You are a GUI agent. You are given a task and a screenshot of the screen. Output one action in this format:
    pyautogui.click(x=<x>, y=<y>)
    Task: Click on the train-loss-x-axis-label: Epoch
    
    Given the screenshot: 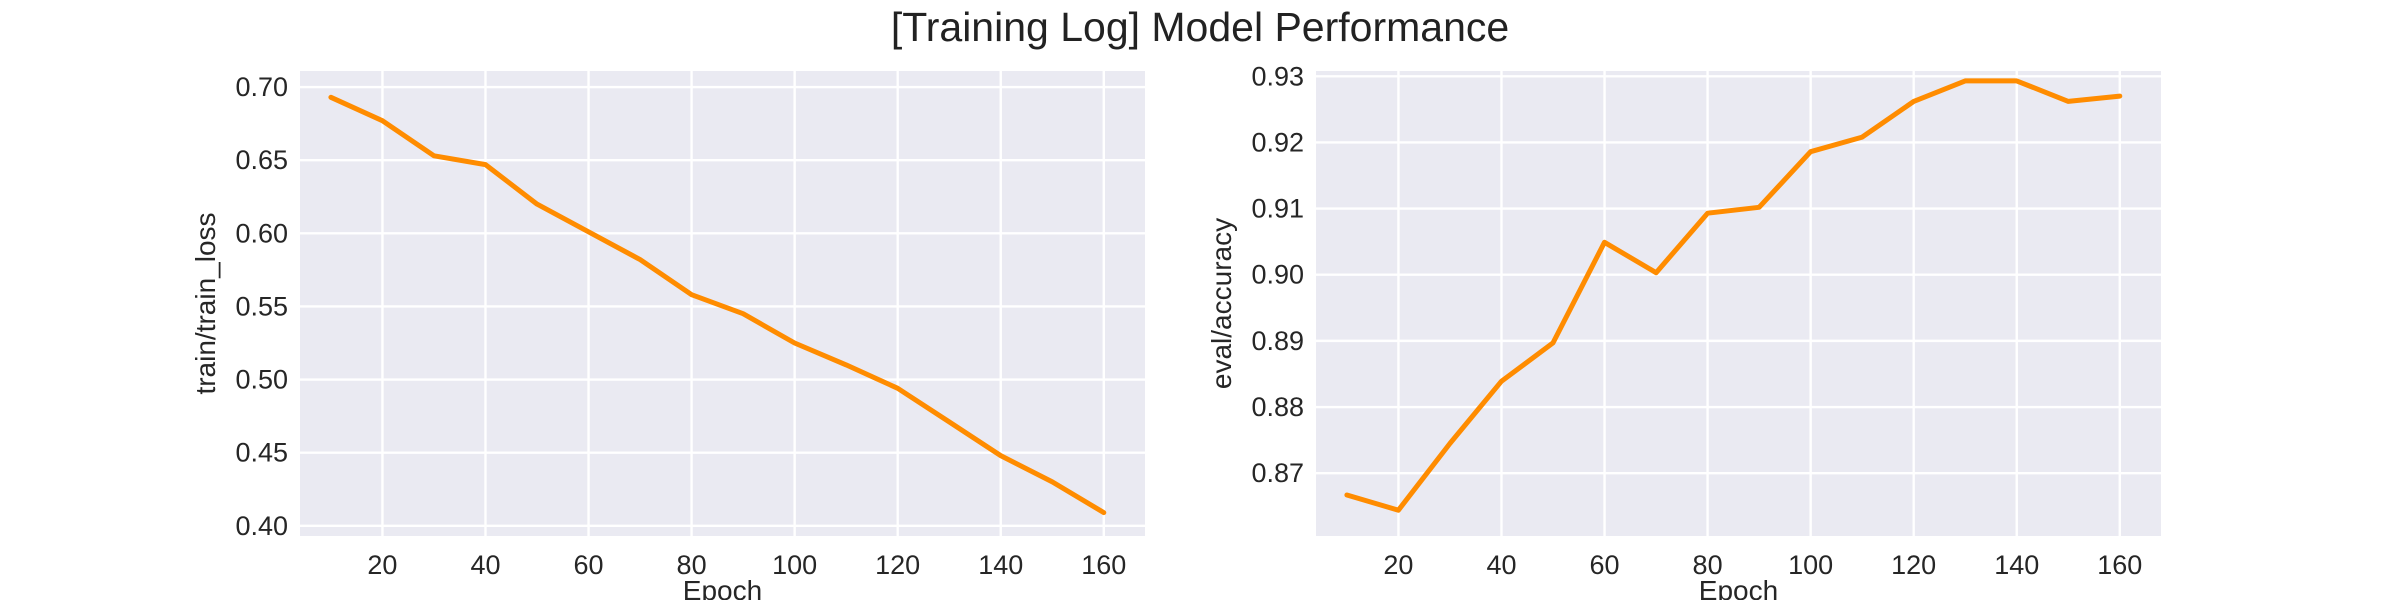 What is the action you would take?
    pyautogui.click(x=722, y=587)
    